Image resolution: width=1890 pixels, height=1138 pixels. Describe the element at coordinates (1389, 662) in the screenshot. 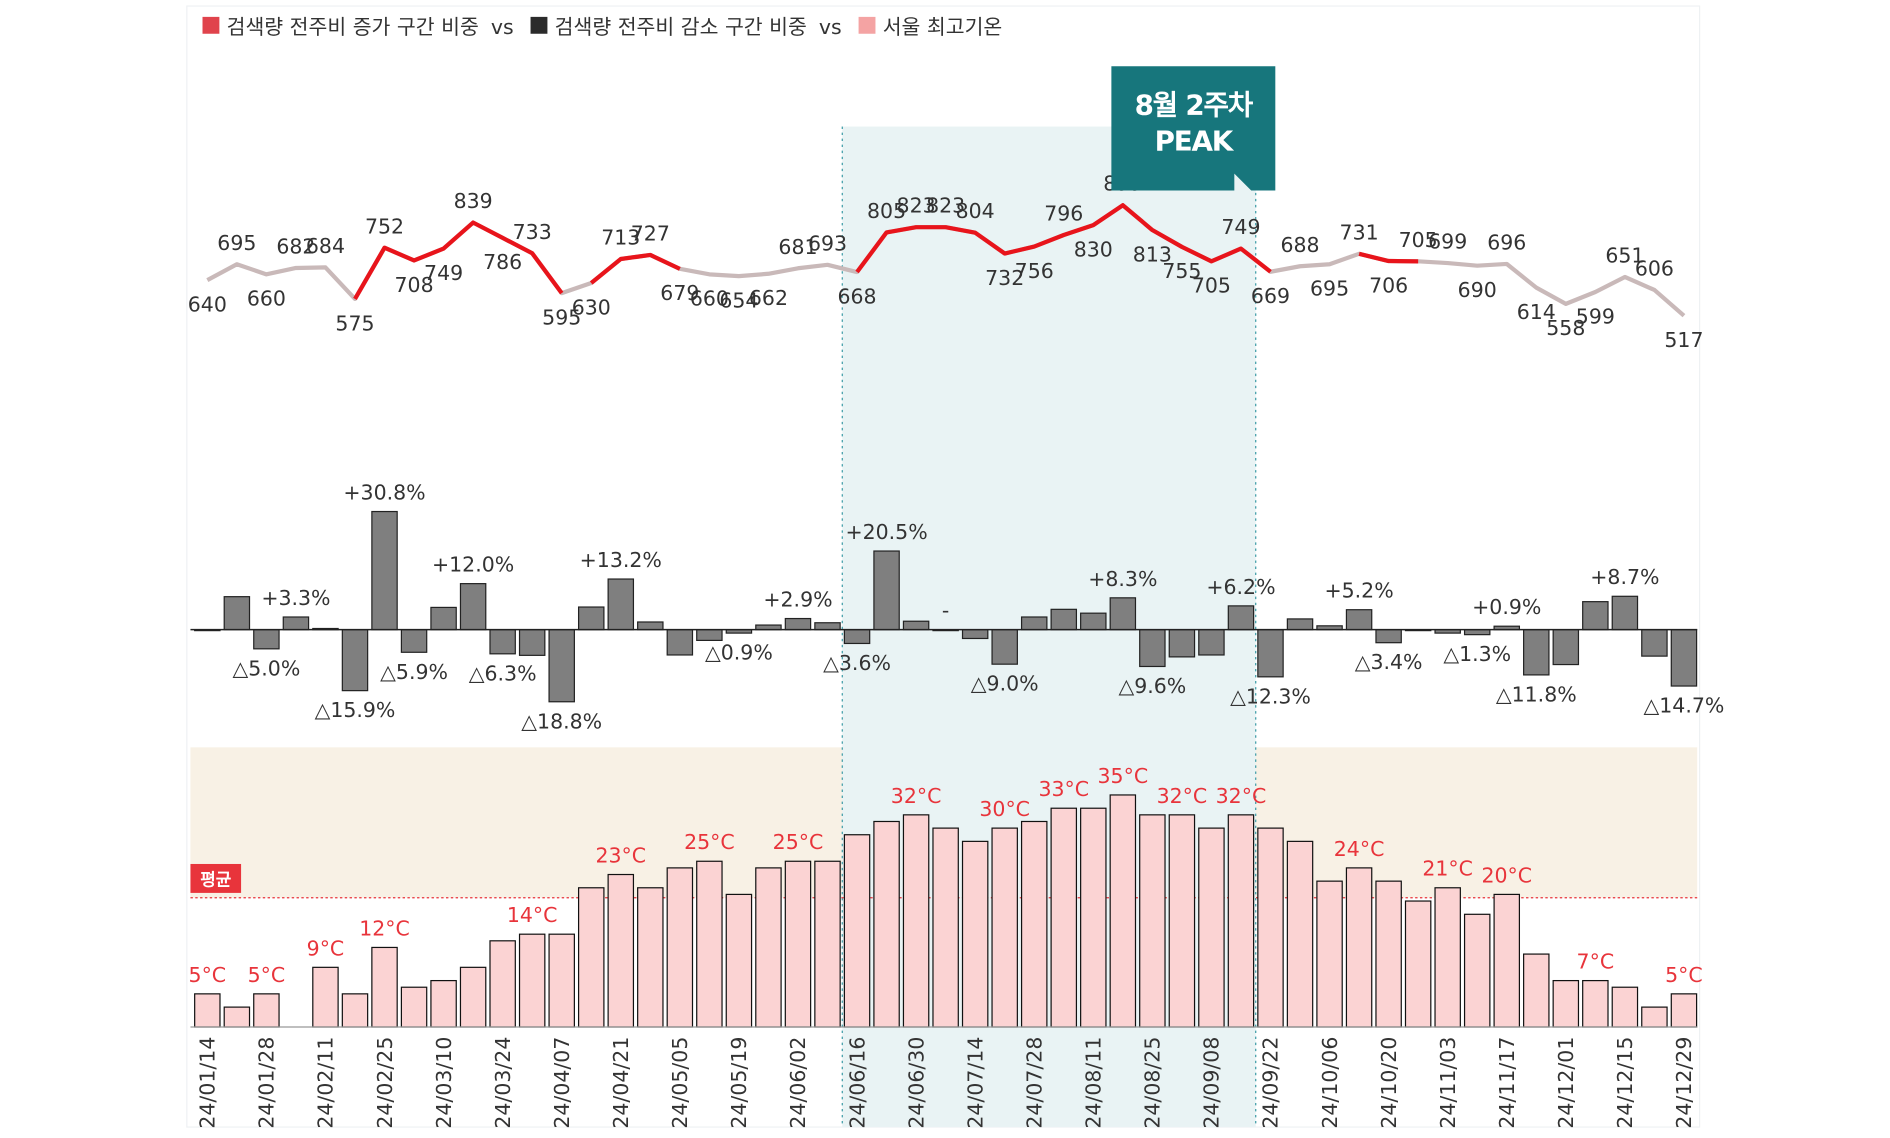

I see `change-label: △3.4%` at that location.